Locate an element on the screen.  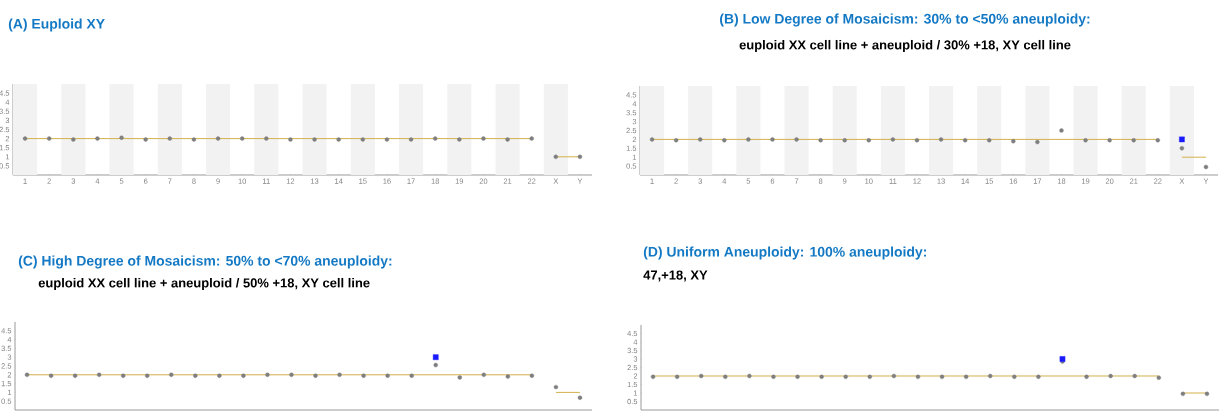
chart-title: (D) Uniform Aneuploidy: 100% aneuploidy: is located at coordinates (784, 253).